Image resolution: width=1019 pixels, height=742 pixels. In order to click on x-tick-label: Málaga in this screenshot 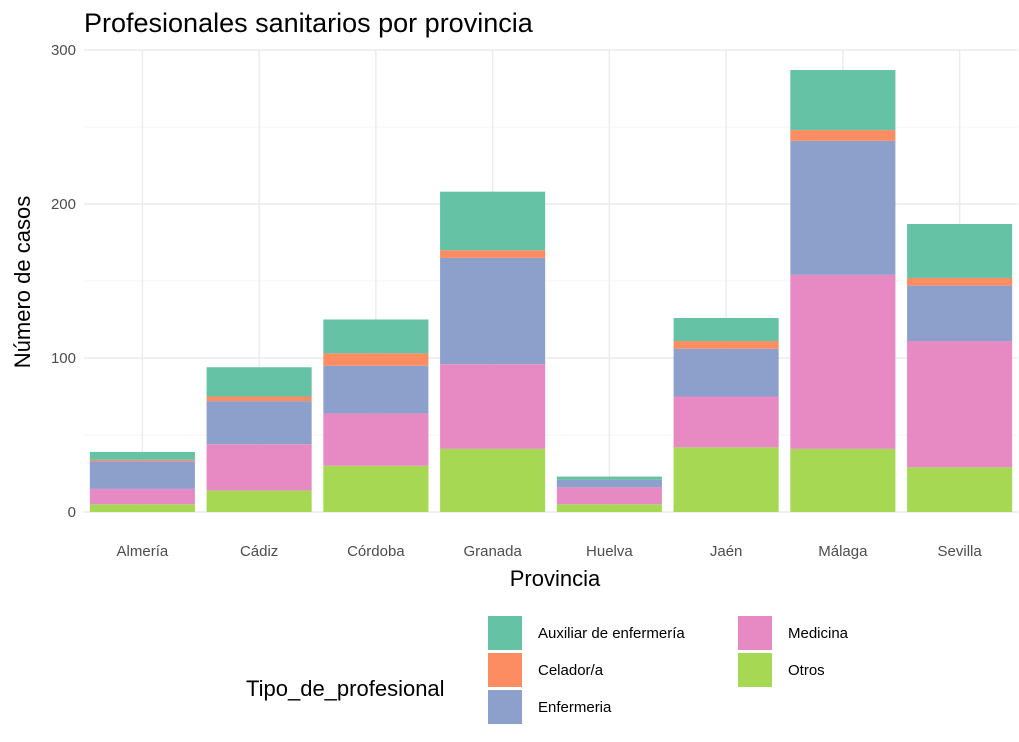, I will do `click(843, 551)`.